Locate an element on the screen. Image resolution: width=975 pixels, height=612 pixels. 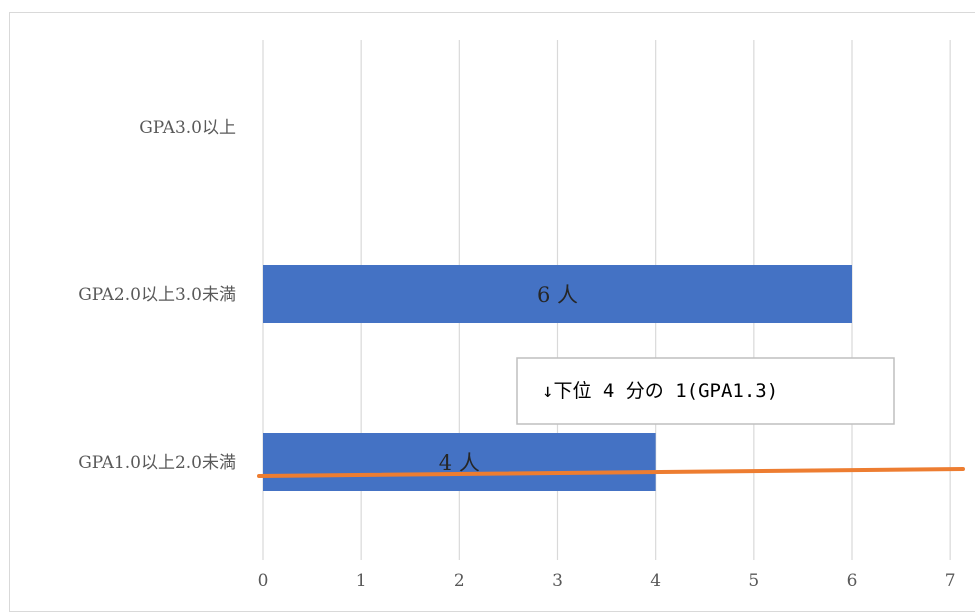
x-tick-label: 5 is located at coordinates (753, 581).